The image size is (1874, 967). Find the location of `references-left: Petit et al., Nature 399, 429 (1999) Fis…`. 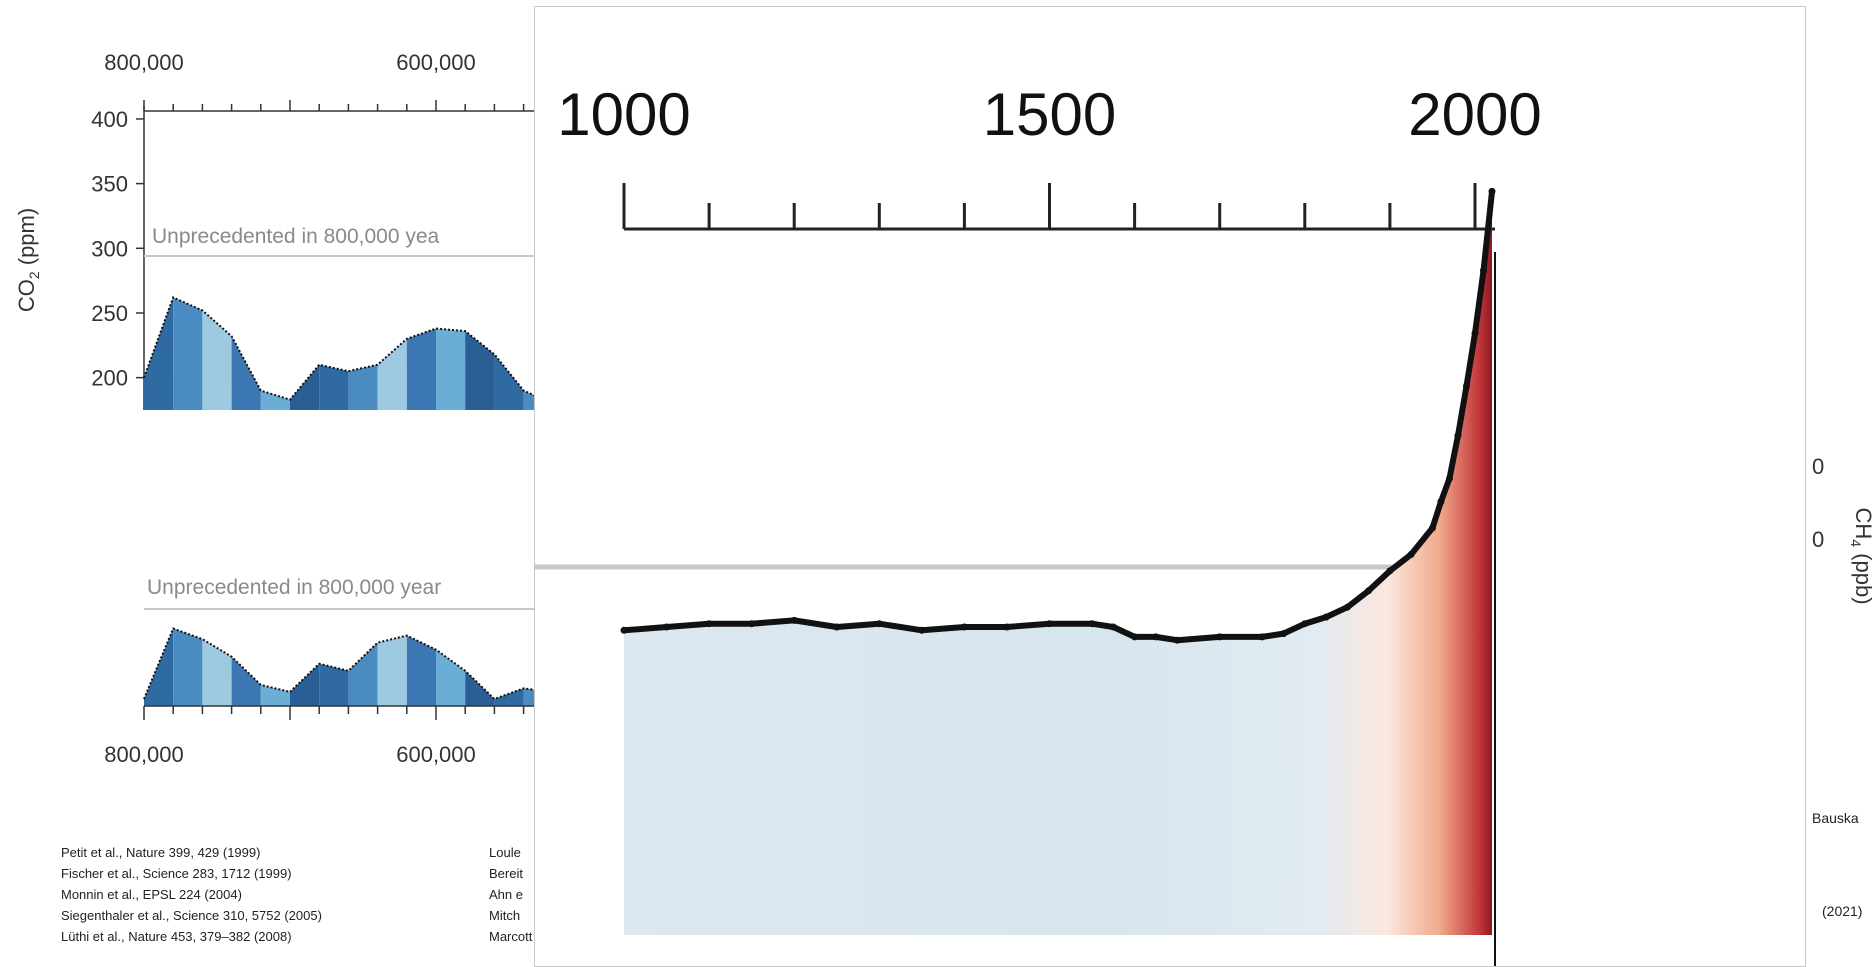

references-left: Petit et al., Nature 399, 429 (1999) Fis… is located at coordinates (191, 894).